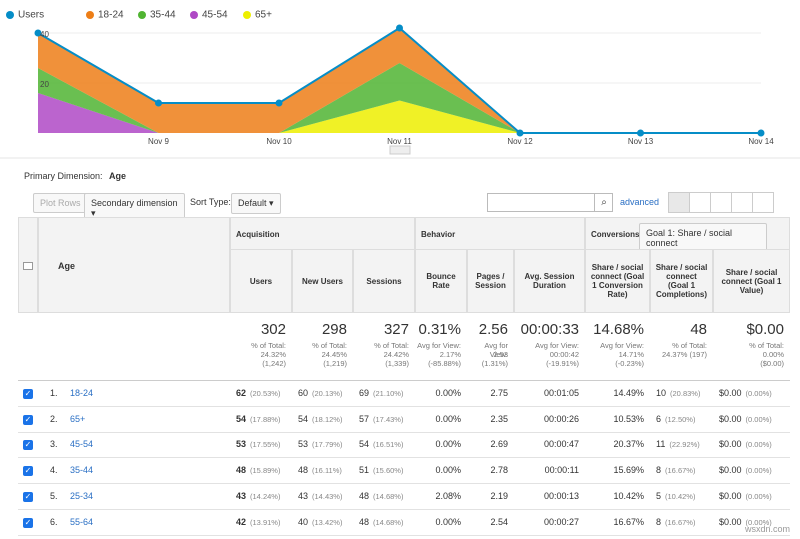 This screenshot has width=800, height=539. What do you see at coordinates (327, 445) in the screenshot?
I see `metric-share: (17.79%)` at bounding box center [327, 445].